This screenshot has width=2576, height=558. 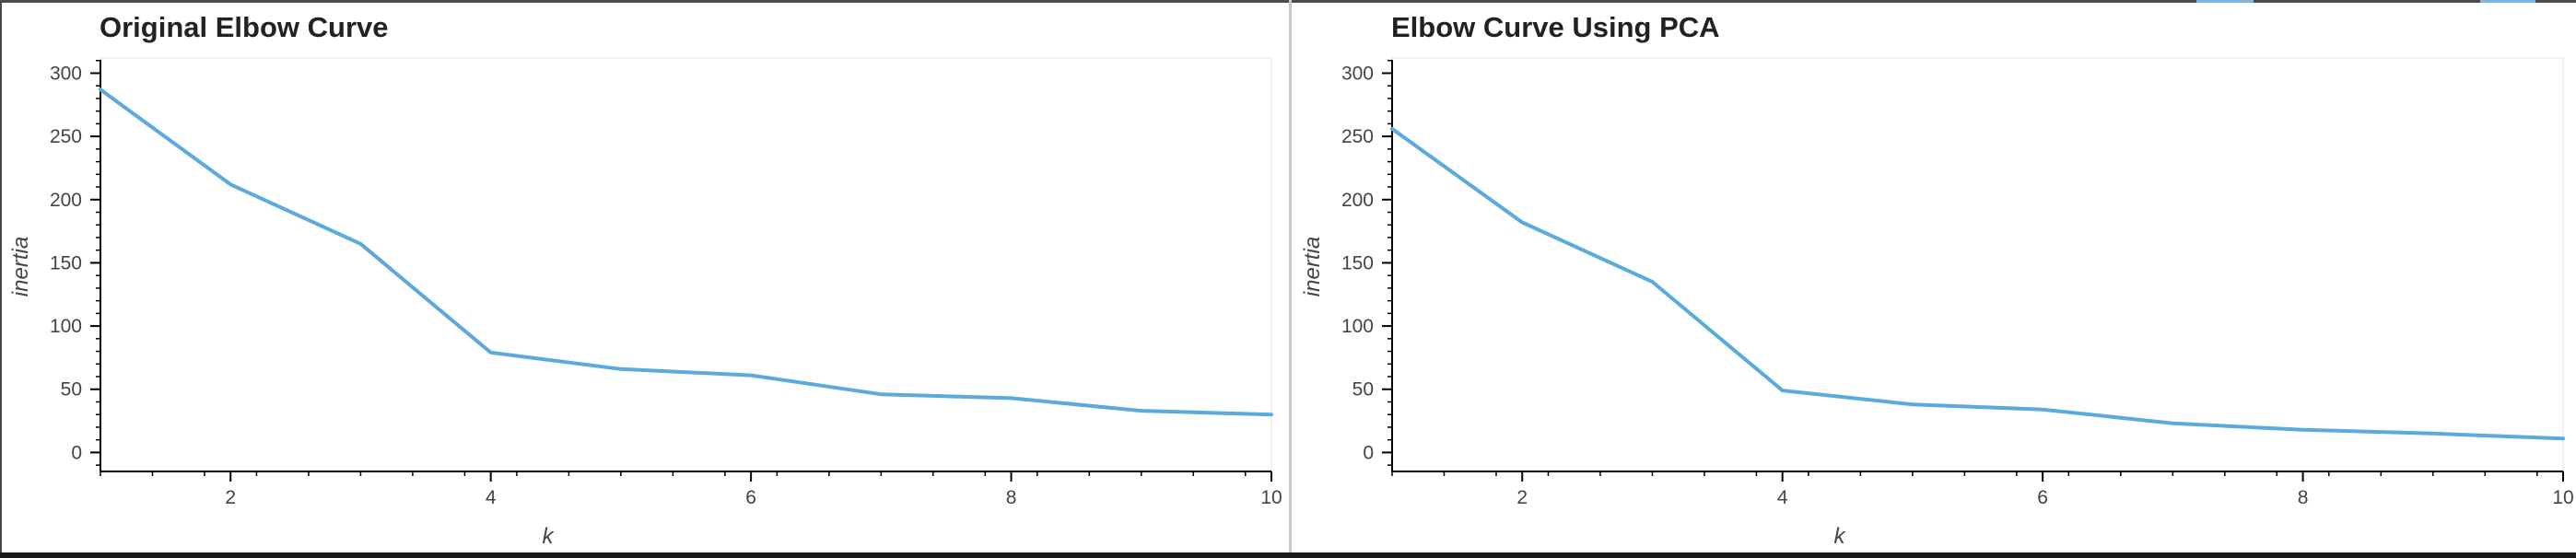 What do you see at coordinates (1290, 279) in the screenshot?
I see `panel-divider` at bounding box center [1290, 279].